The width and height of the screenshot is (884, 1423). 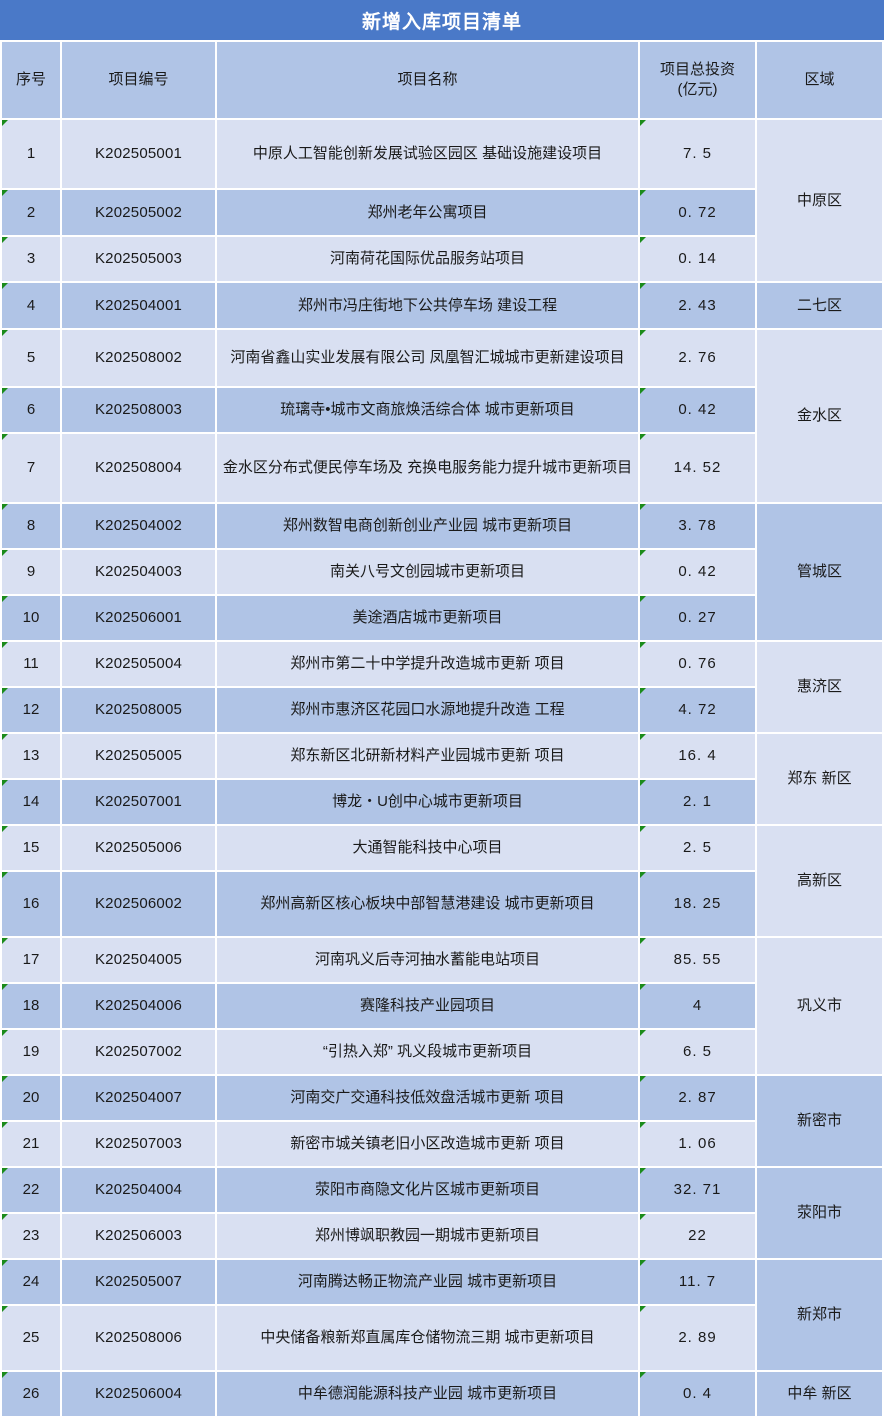 What do you see at coordinates (428, 849) in the screenshot?
I see `cell-project-name: 大通智能科技中心项目` at bounding box center [428, 849].